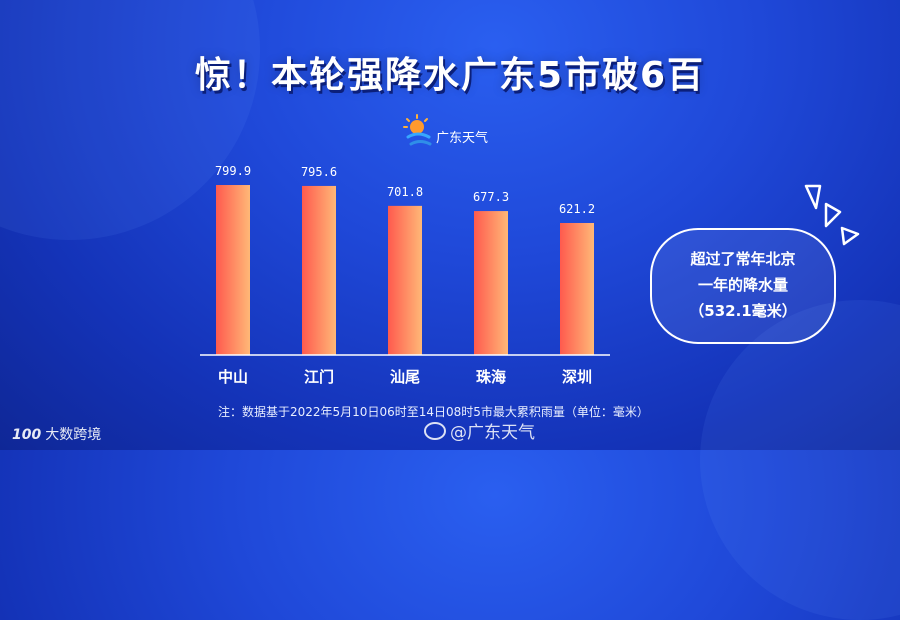 The height and width of the screenshot is (620, 900). What do you see at coordinates (491, 283) in the screenshot?
I see `bar-珠海` at bounding box center [491, 283].